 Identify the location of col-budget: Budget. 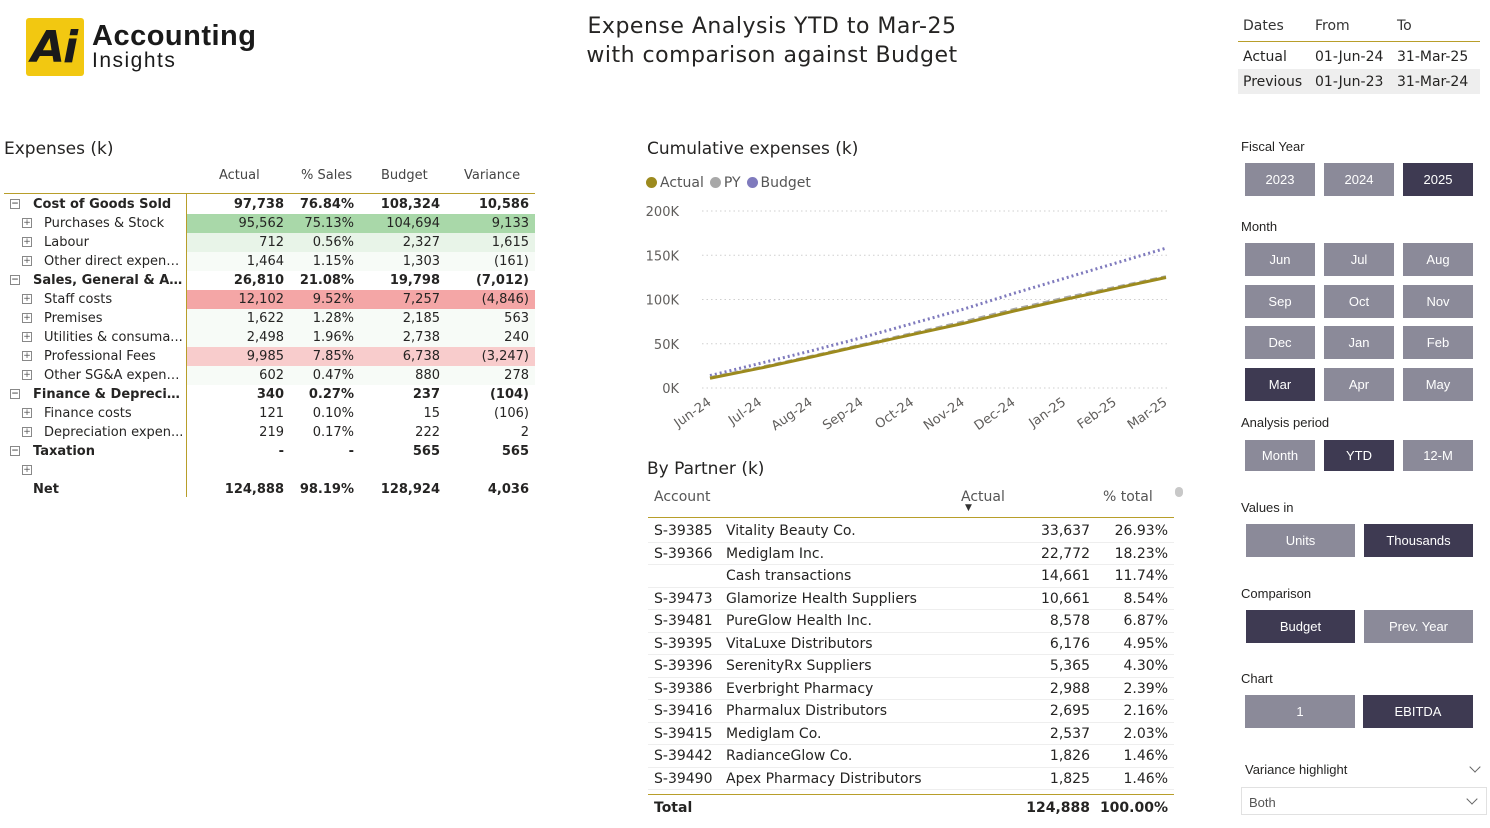
(404, 175).